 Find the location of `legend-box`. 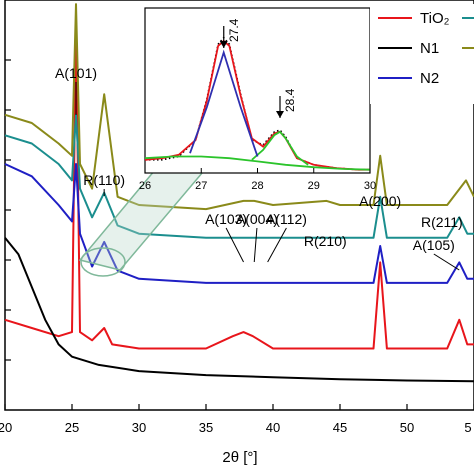

legend-box is located at coordinates (422, 54).